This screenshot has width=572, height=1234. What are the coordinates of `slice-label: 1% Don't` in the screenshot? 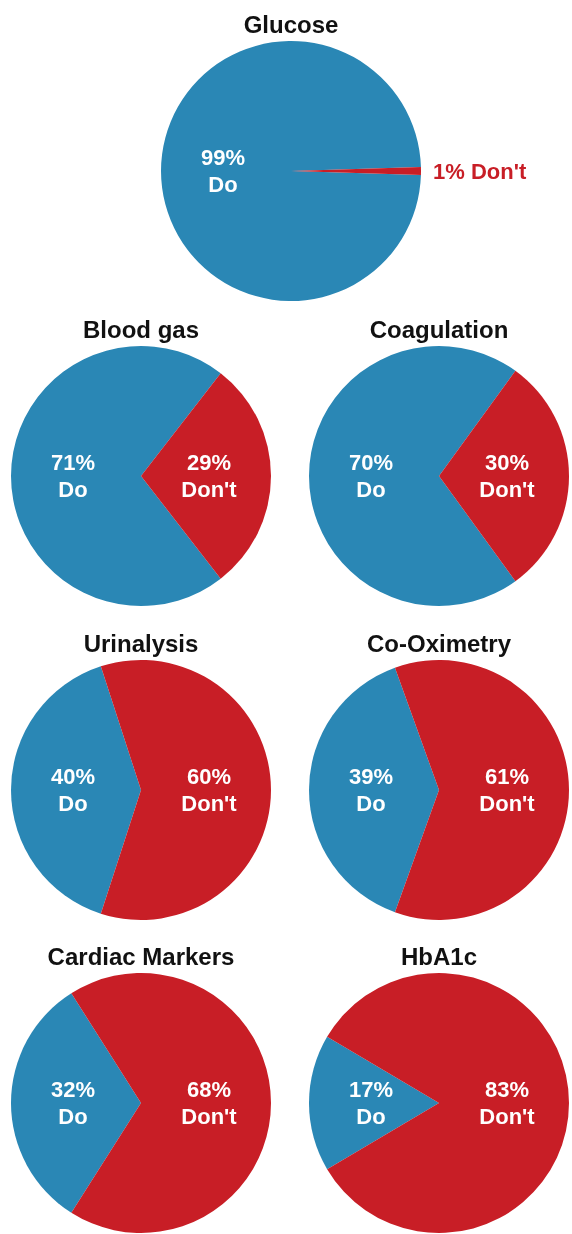 It's located at (480, 171).